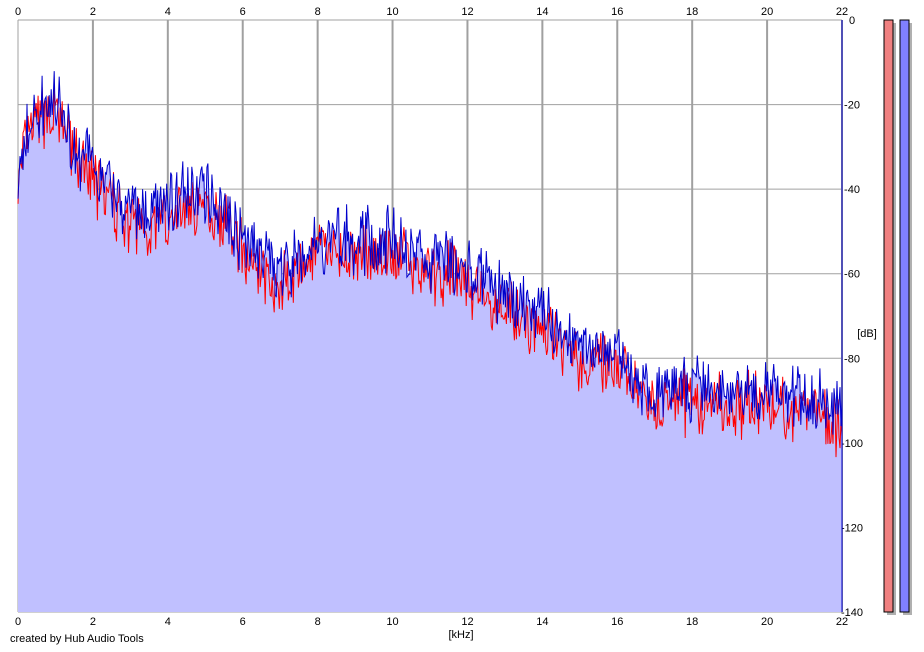  What do you see at coordinates (542, 12) in the screenshot?
I see `x-tick-label-top: 14` at bounding box center [542, 12].